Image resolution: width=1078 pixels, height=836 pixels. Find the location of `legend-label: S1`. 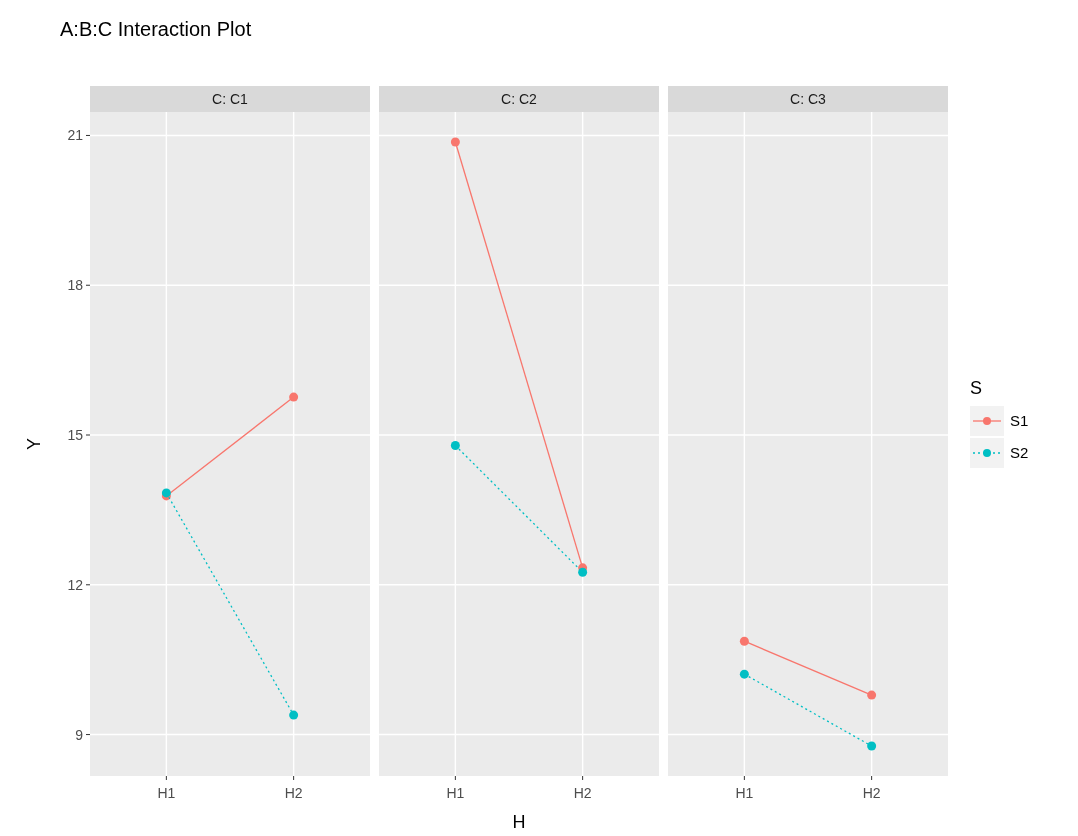

legend-label: S1 is located at coordinates (1019, 420).